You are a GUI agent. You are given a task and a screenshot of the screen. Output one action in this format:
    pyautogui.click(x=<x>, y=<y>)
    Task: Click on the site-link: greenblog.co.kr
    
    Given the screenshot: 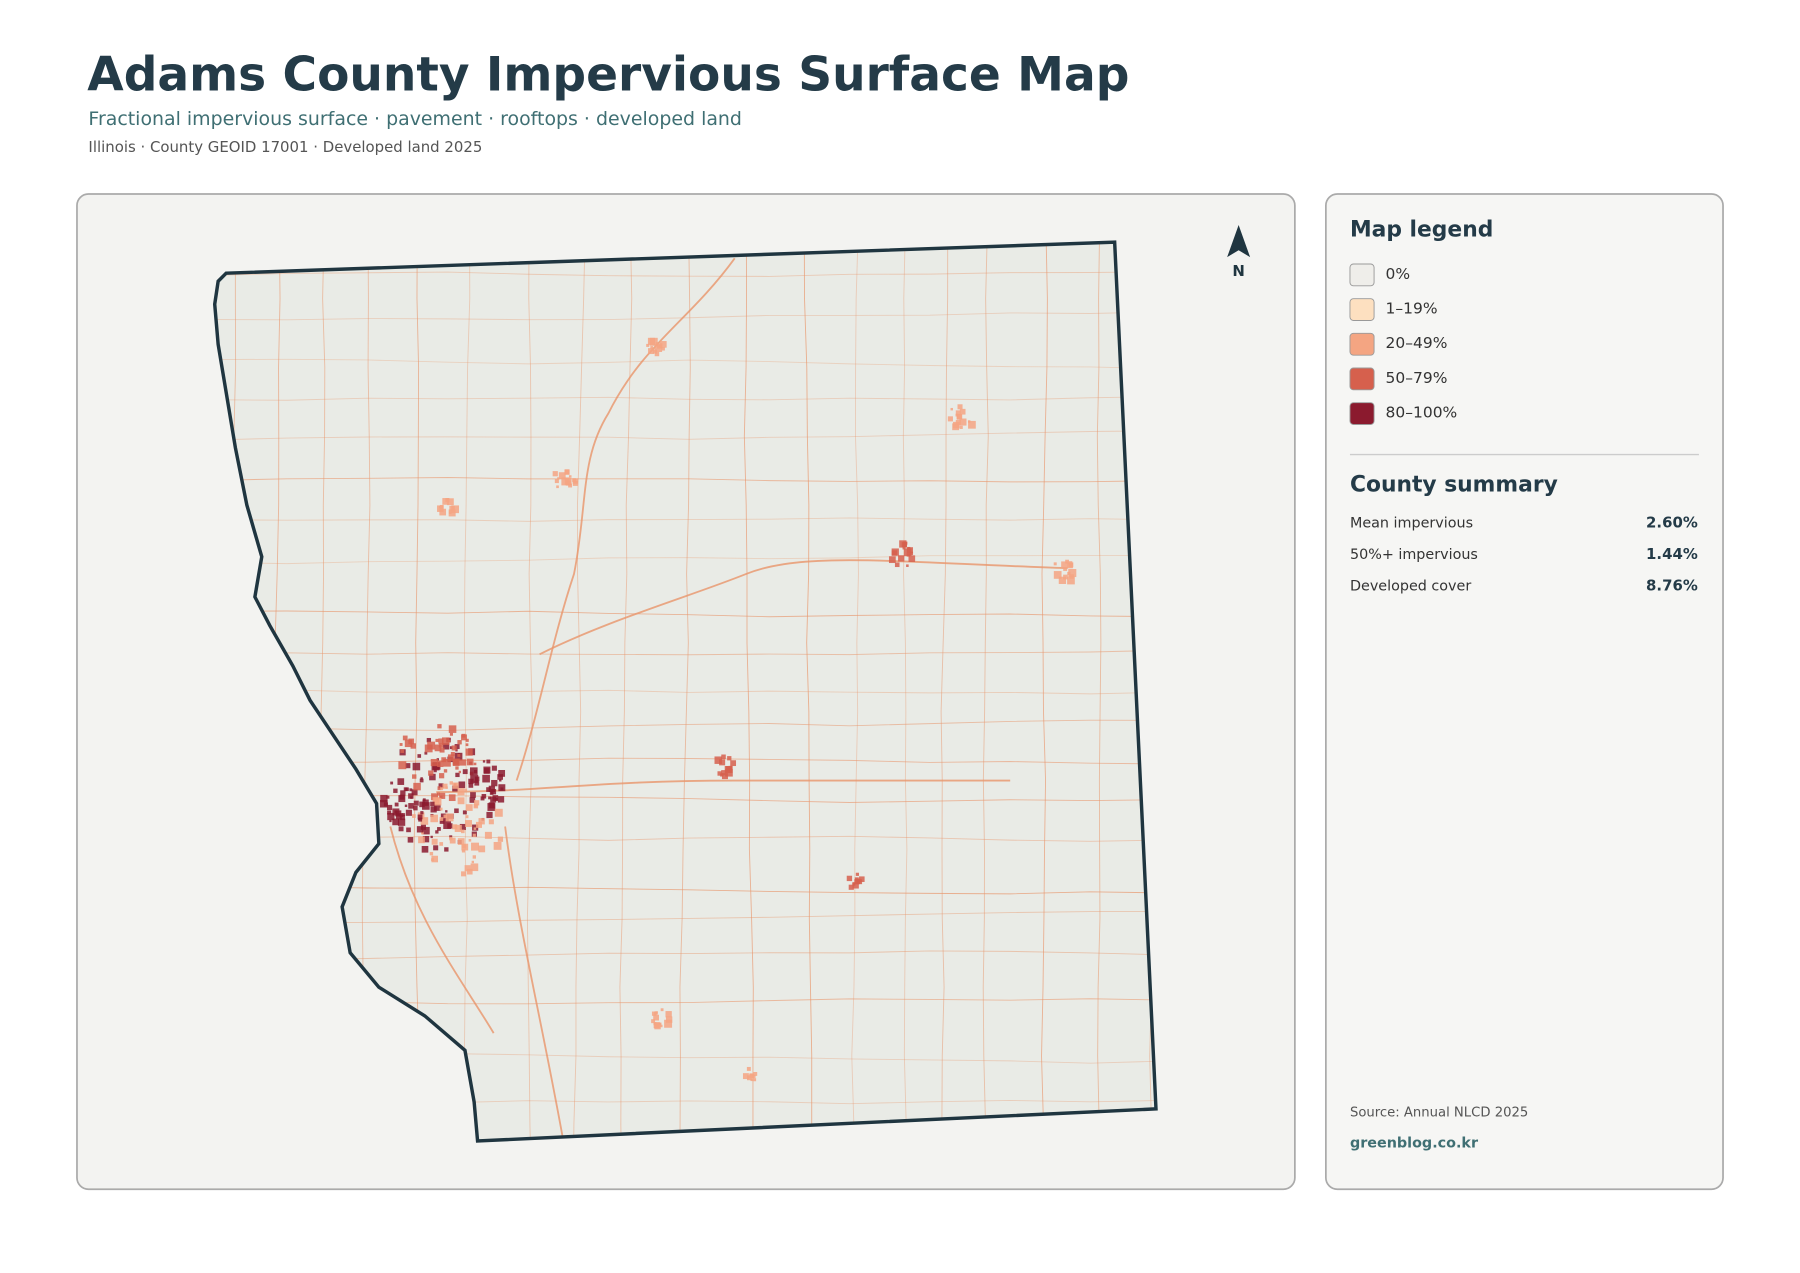 What is the action you would take?
    pyautogui.click(x=1414, y=1143)
    